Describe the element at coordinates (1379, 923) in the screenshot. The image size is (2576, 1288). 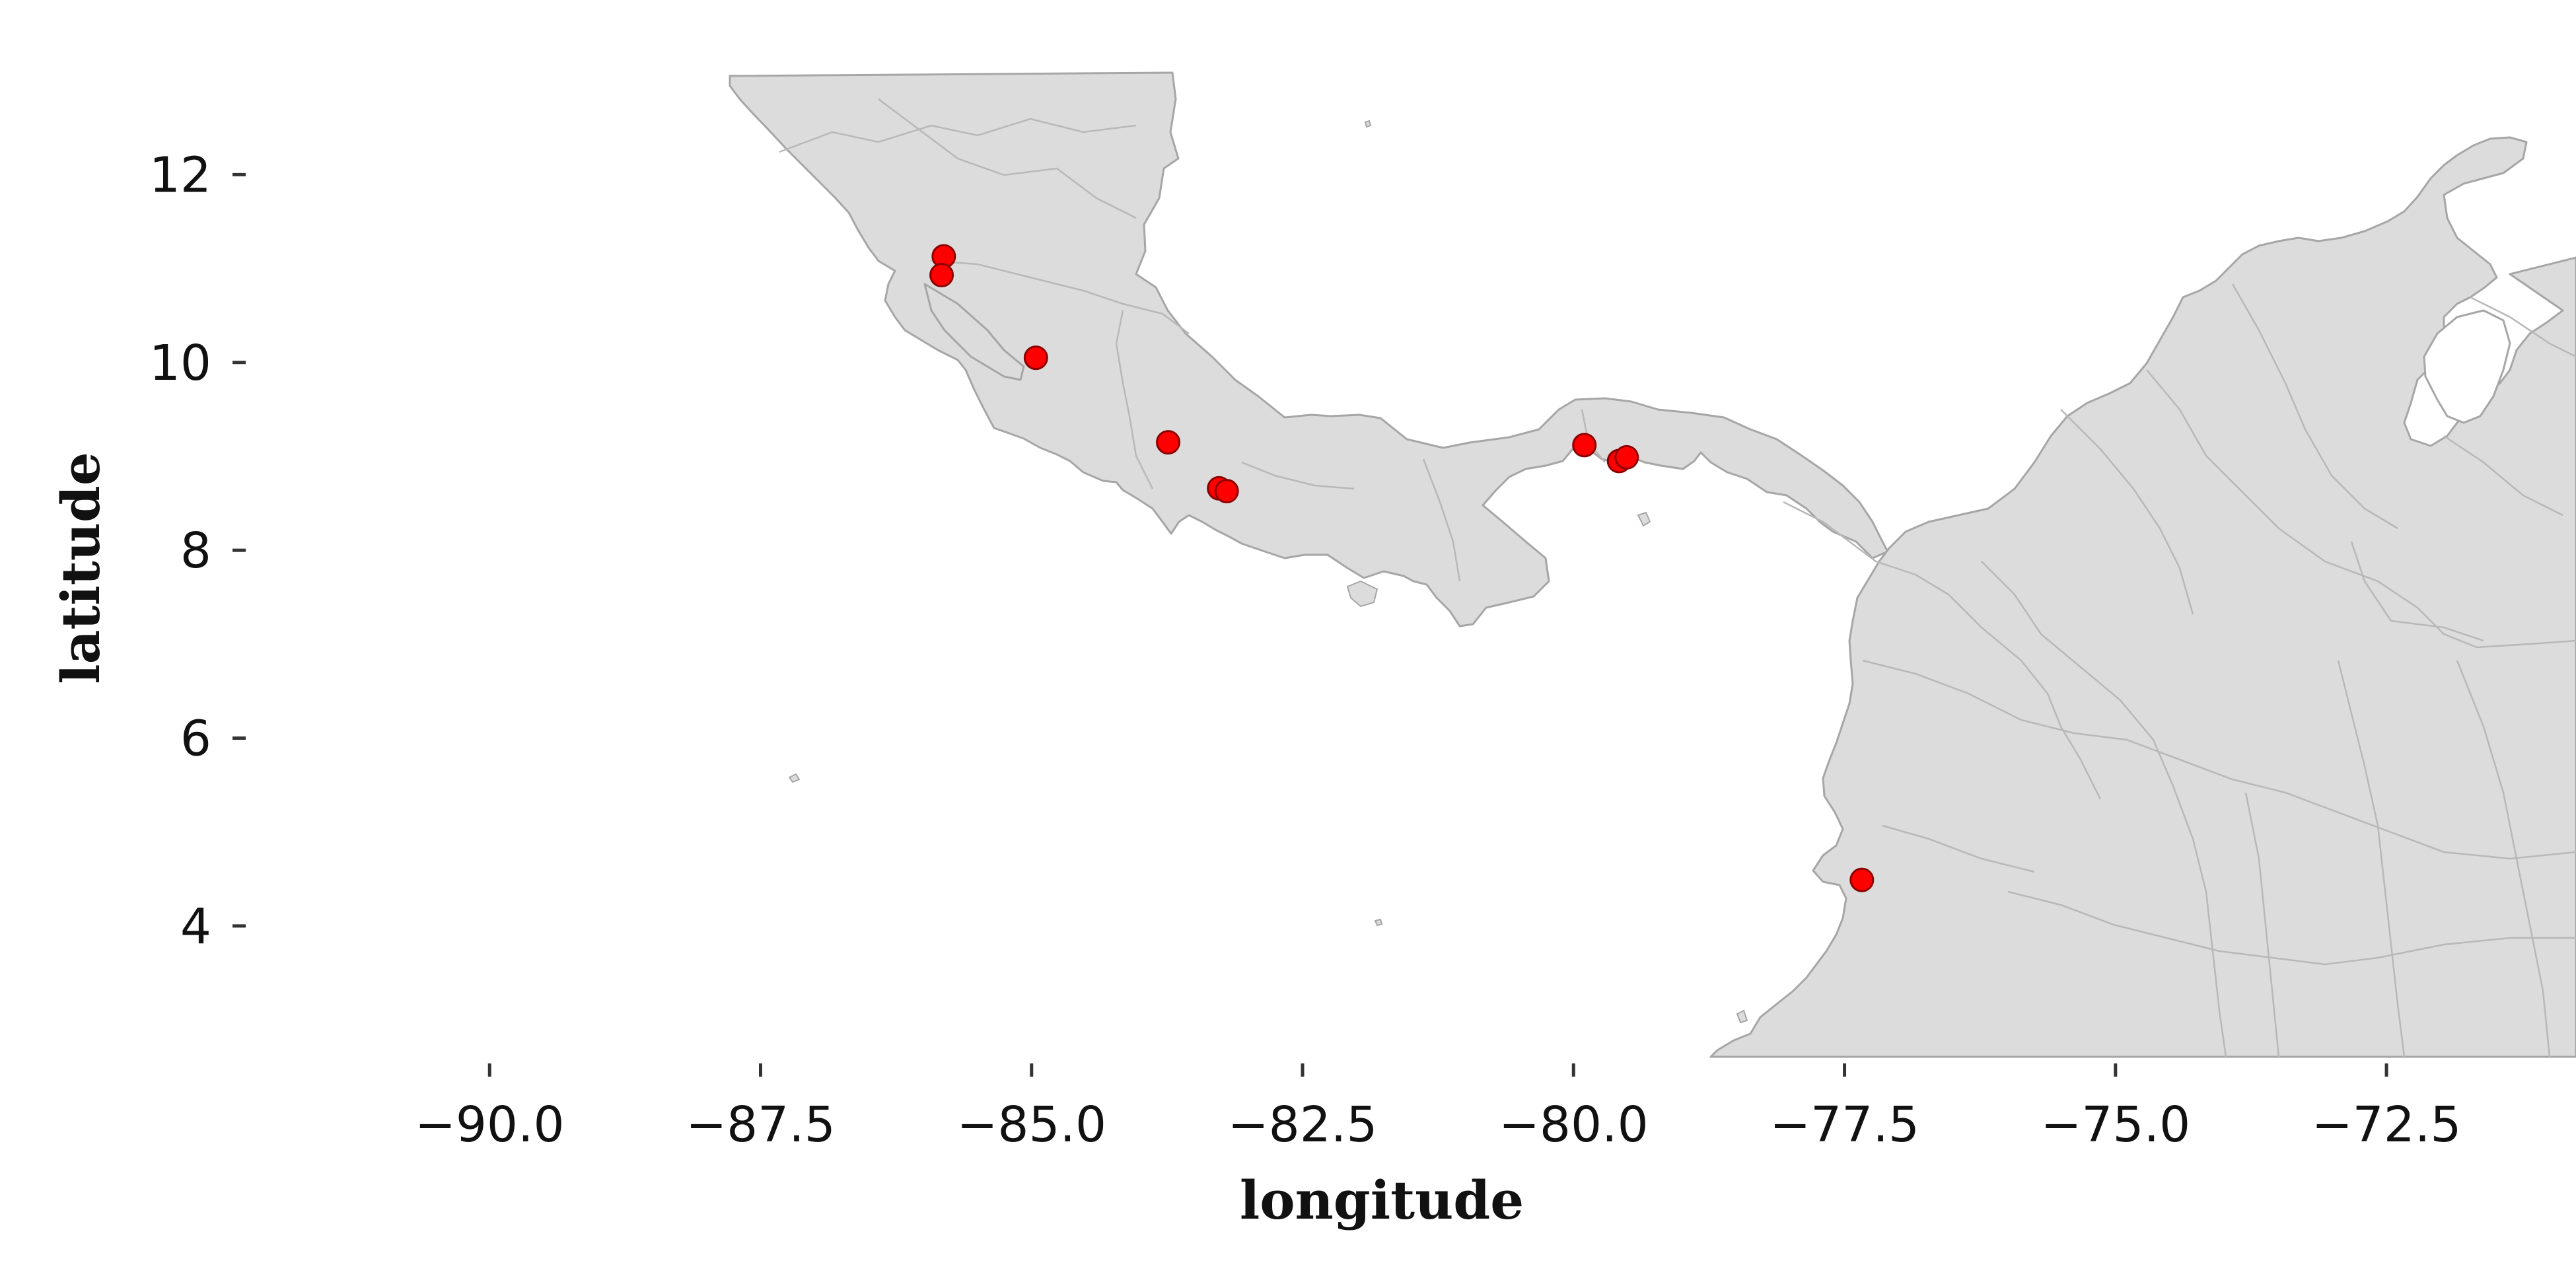
I see `island-malpelo` at that location.